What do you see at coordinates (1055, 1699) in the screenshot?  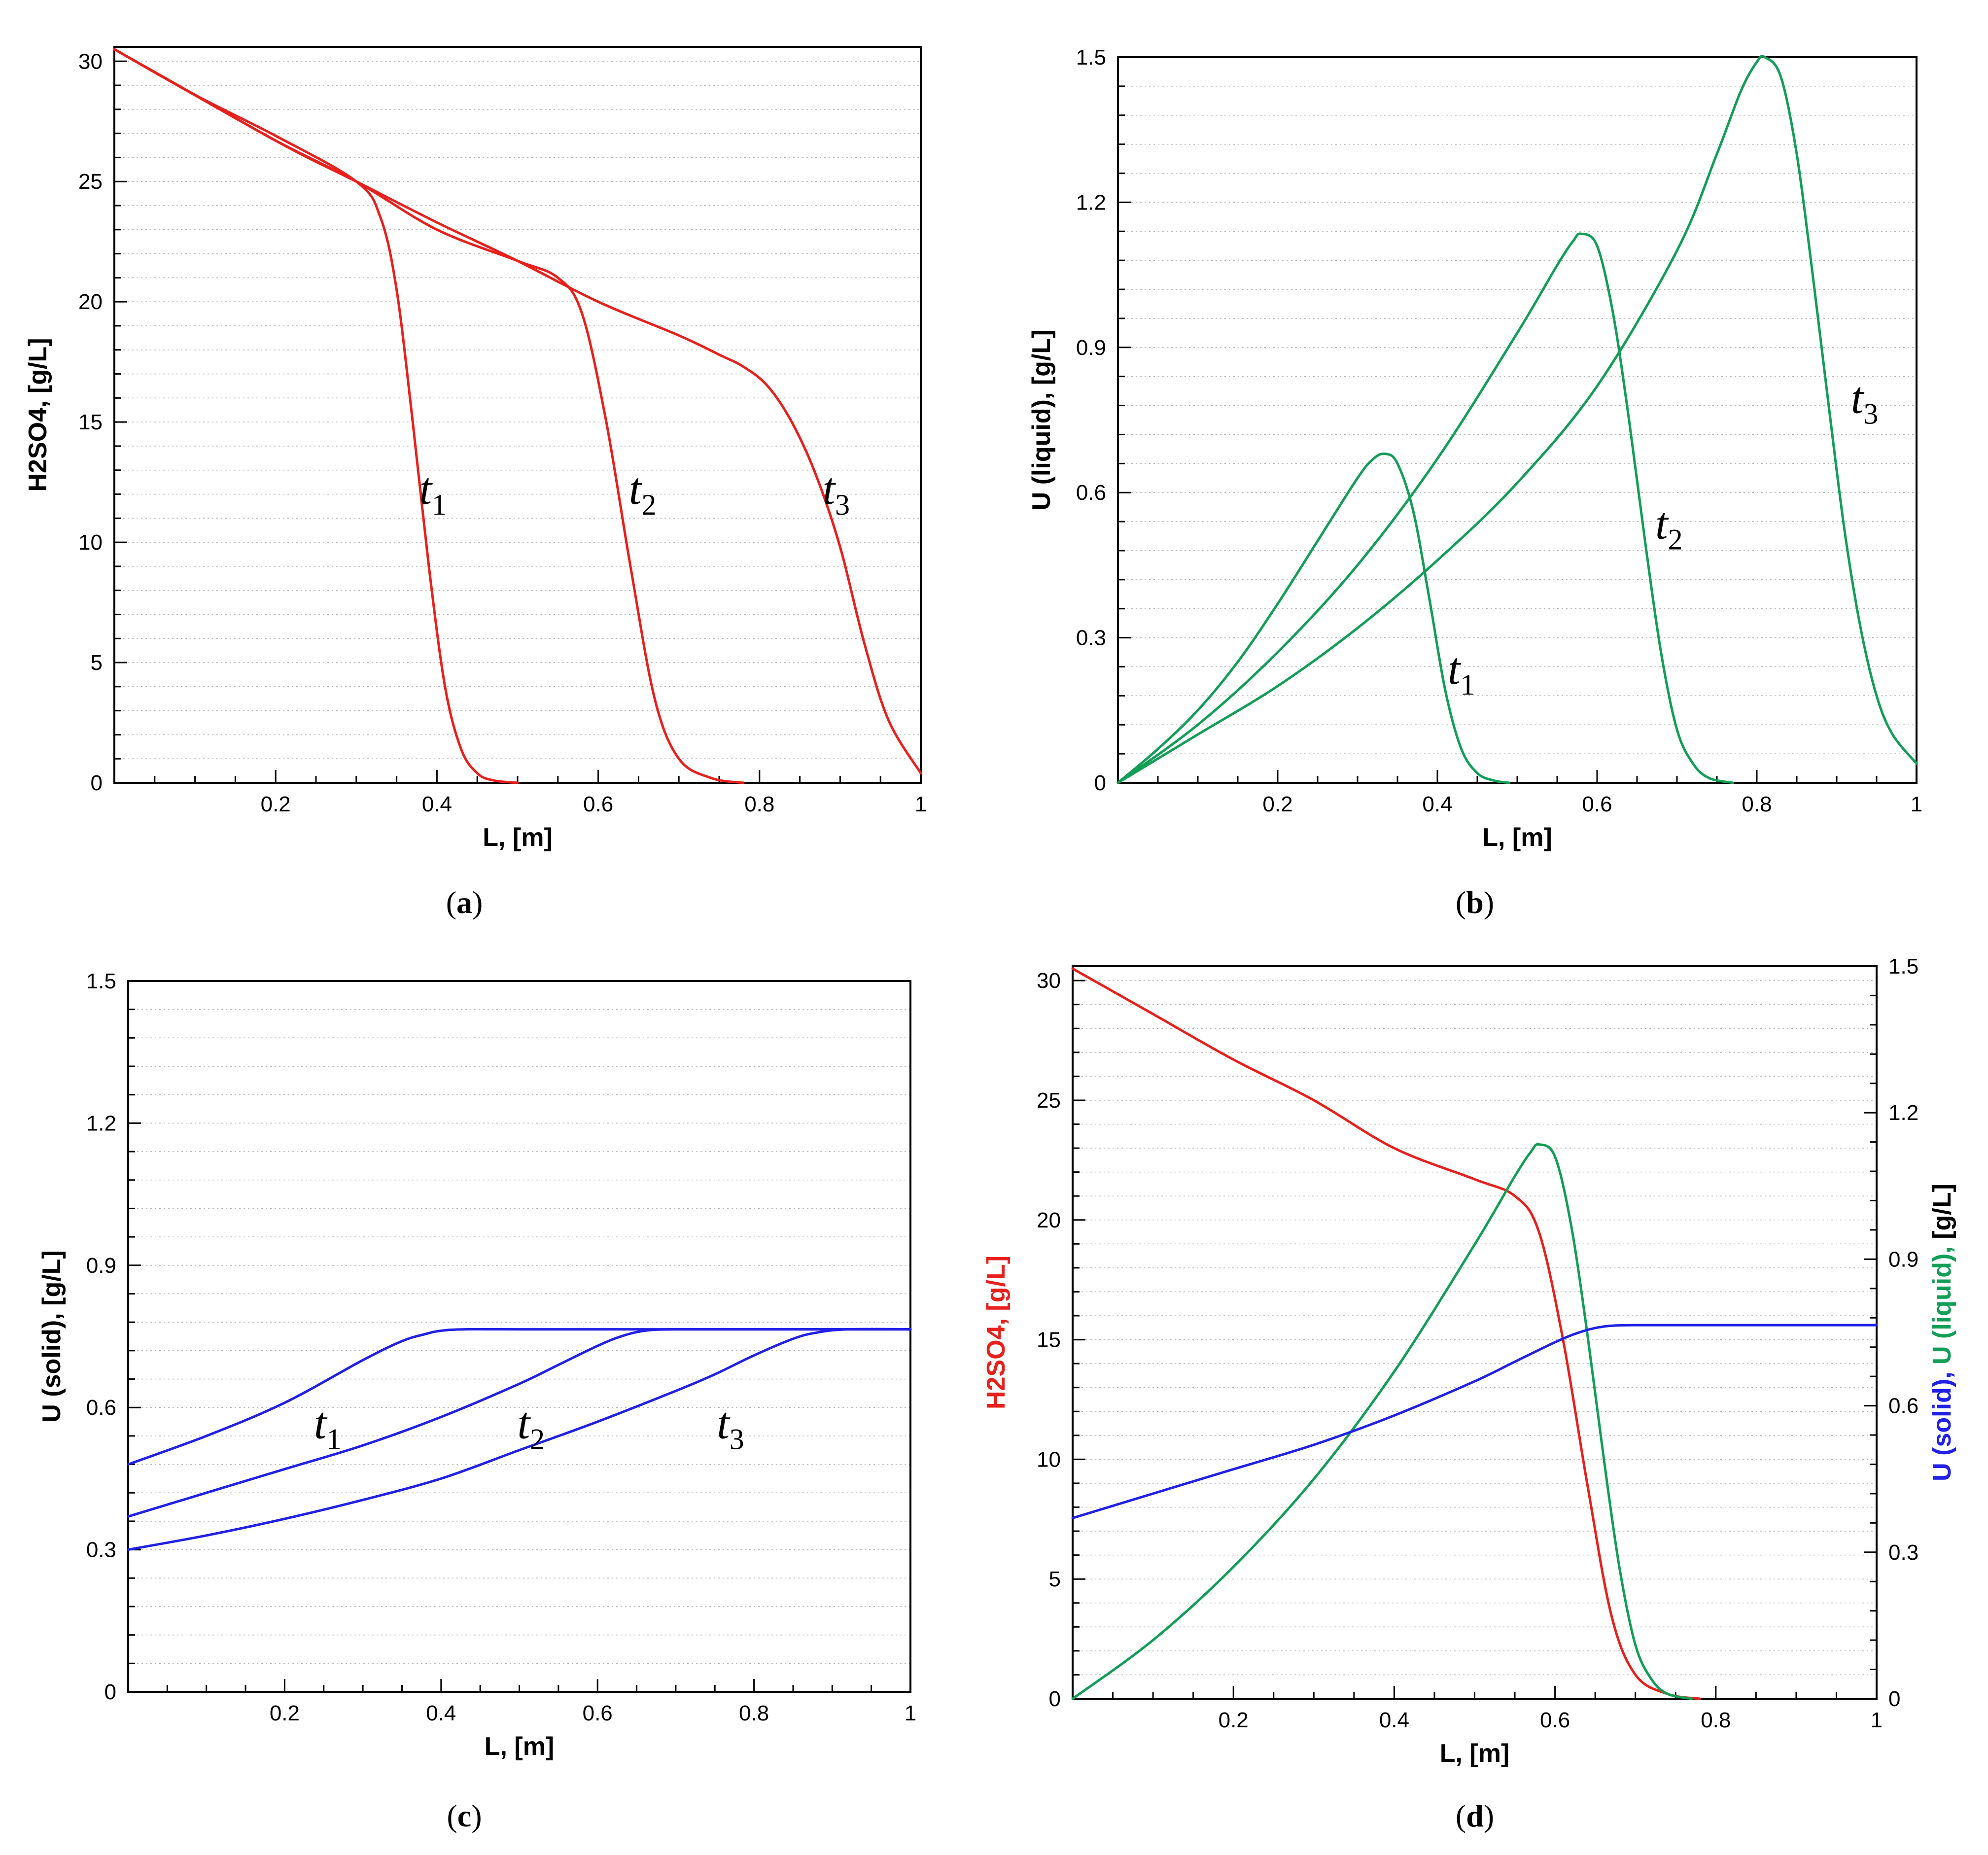 I see `y-left-tick-label: 0` at bounding box center [1055, 1699].